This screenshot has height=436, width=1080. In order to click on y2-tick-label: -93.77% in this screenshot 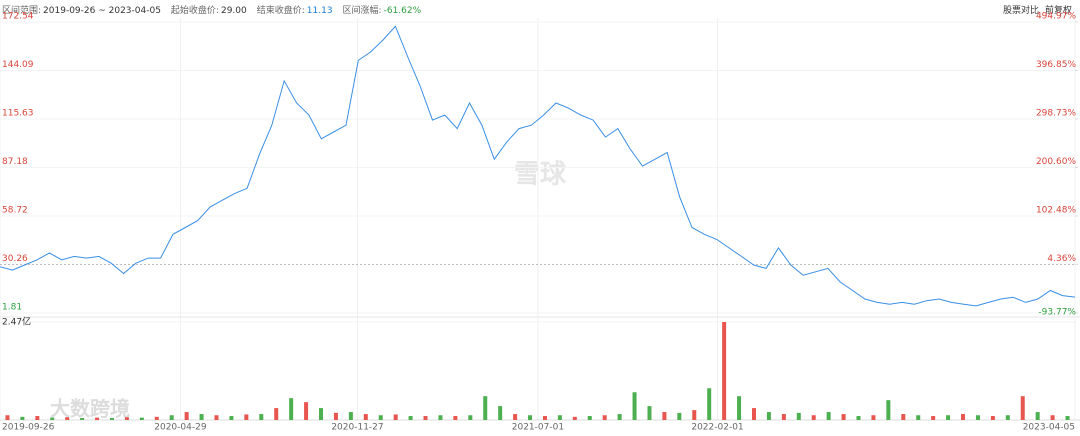, I will do `click(1057, 313)`.